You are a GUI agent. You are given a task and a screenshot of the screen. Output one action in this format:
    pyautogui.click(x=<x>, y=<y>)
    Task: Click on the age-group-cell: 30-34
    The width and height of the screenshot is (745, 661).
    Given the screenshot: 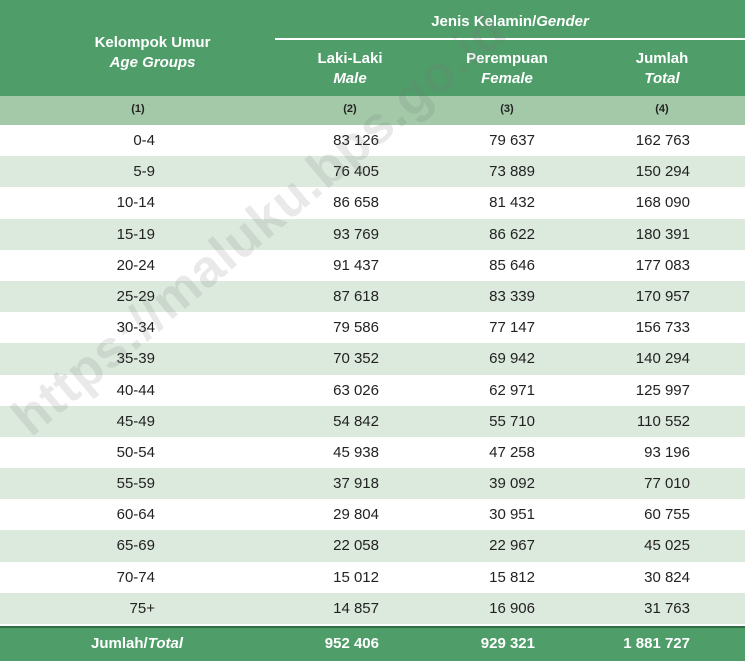 What is the action you would take?
    pyautogui.click(x=135, y=328)
    